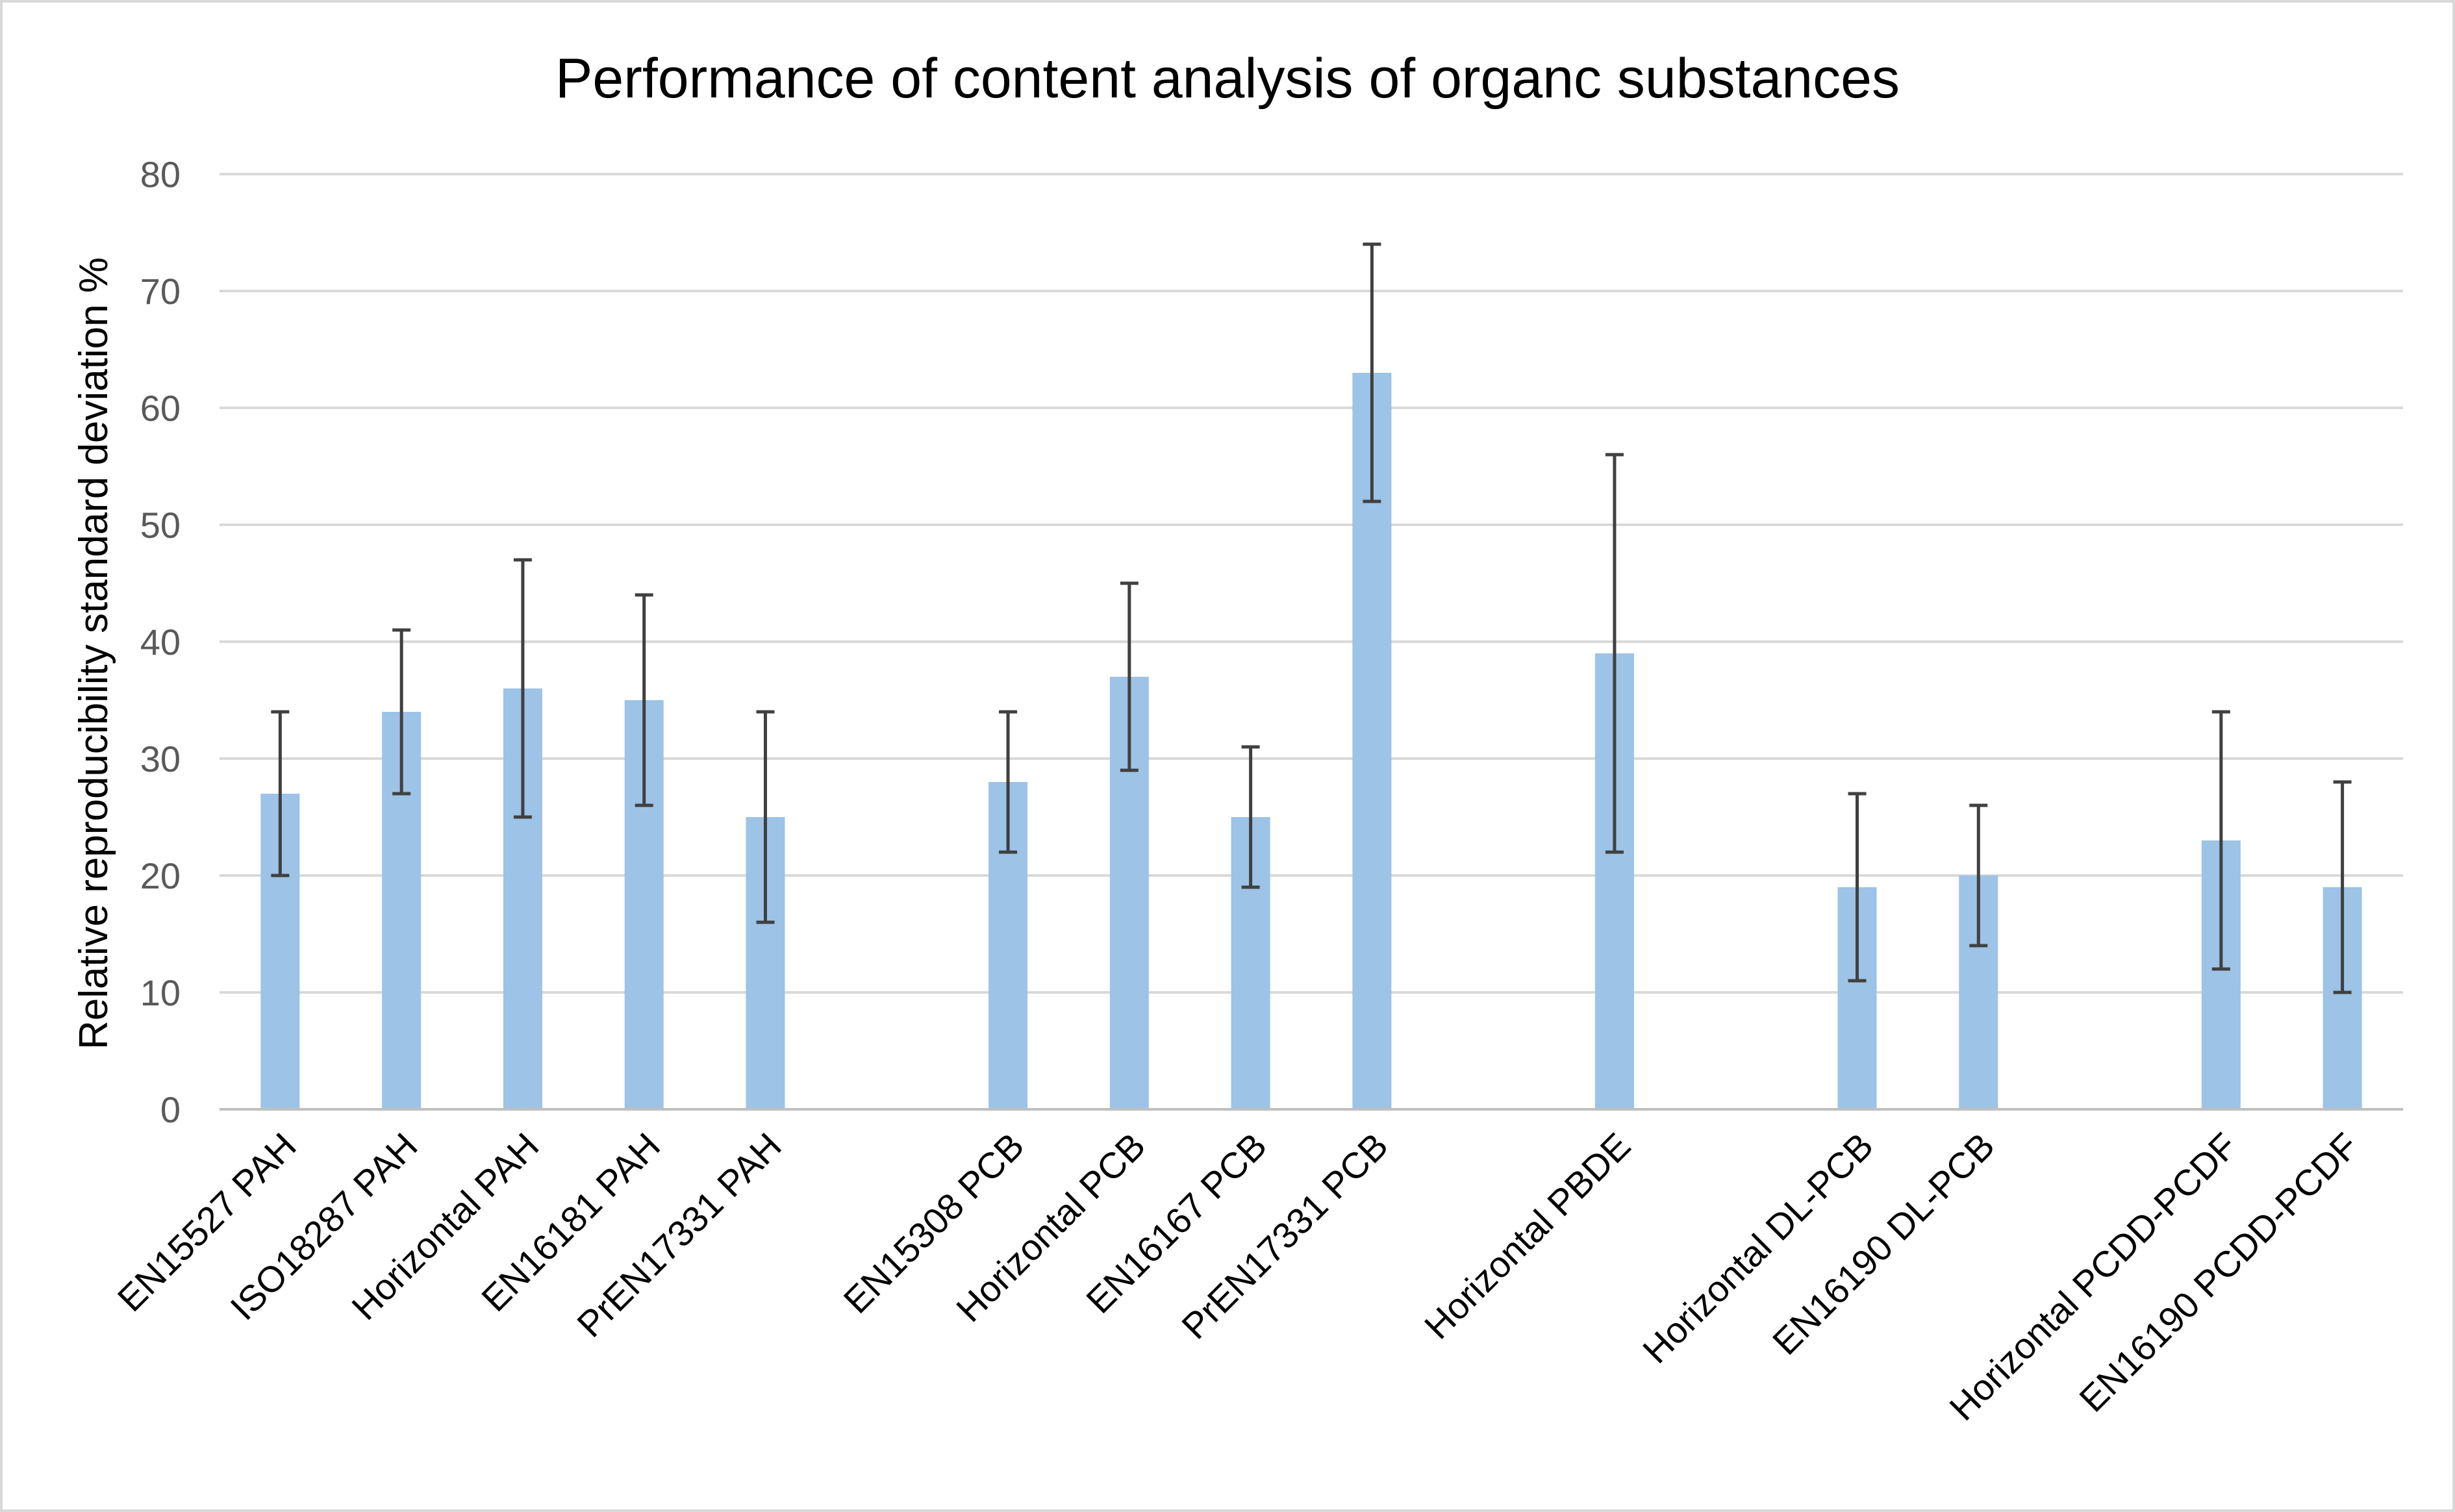 This screenshot has height=1512, width=2455. I want to click on y-tick-label: 0, so click(170, 1109).